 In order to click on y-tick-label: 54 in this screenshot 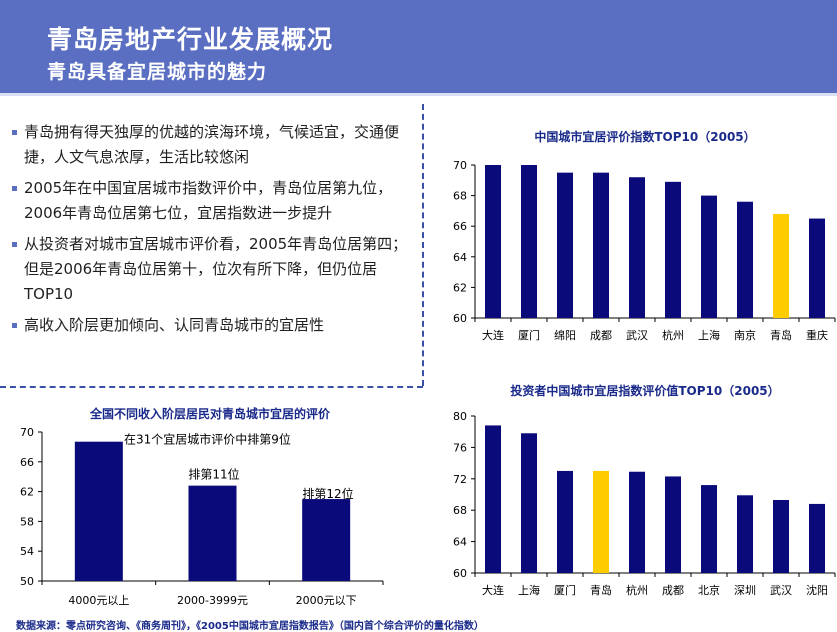, I will do `click(27, 551)`.